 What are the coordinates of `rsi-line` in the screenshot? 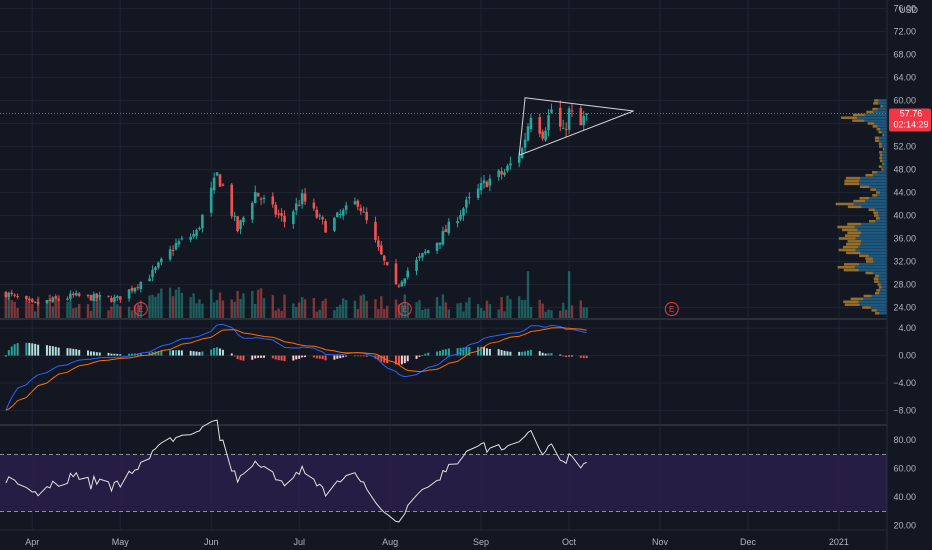 It's located at (296, 471).